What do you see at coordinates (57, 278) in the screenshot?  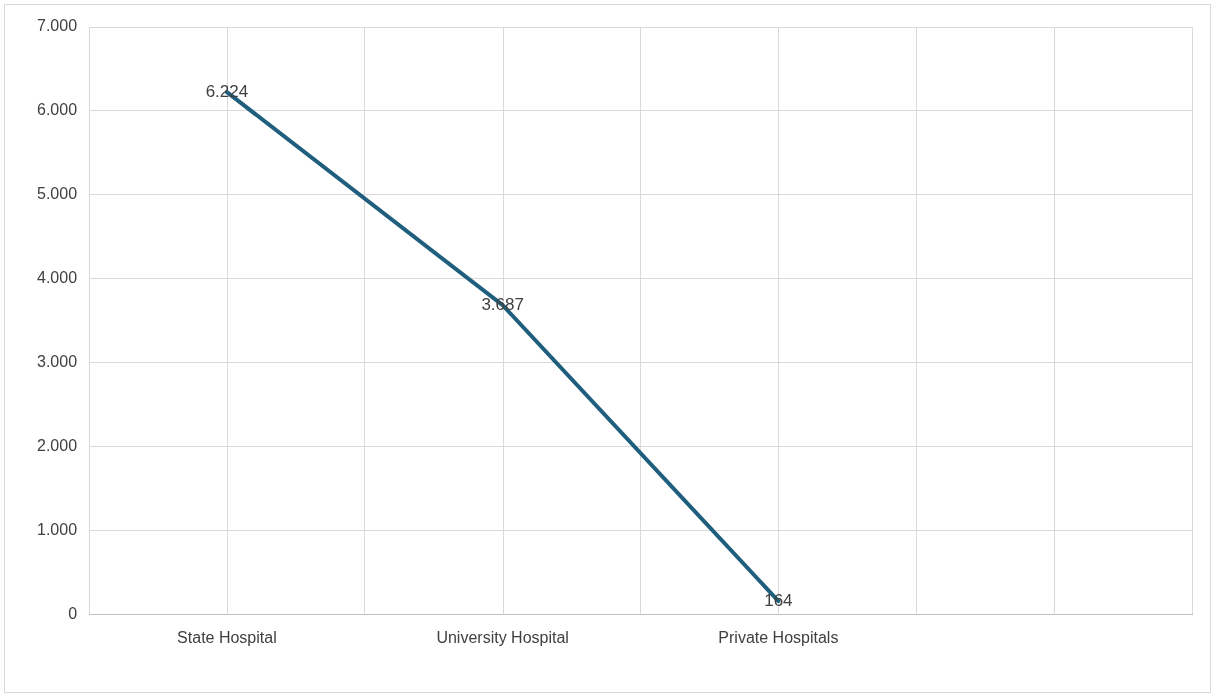 I see `y-tick-label: 4.000` at bounding box center [57, 278].